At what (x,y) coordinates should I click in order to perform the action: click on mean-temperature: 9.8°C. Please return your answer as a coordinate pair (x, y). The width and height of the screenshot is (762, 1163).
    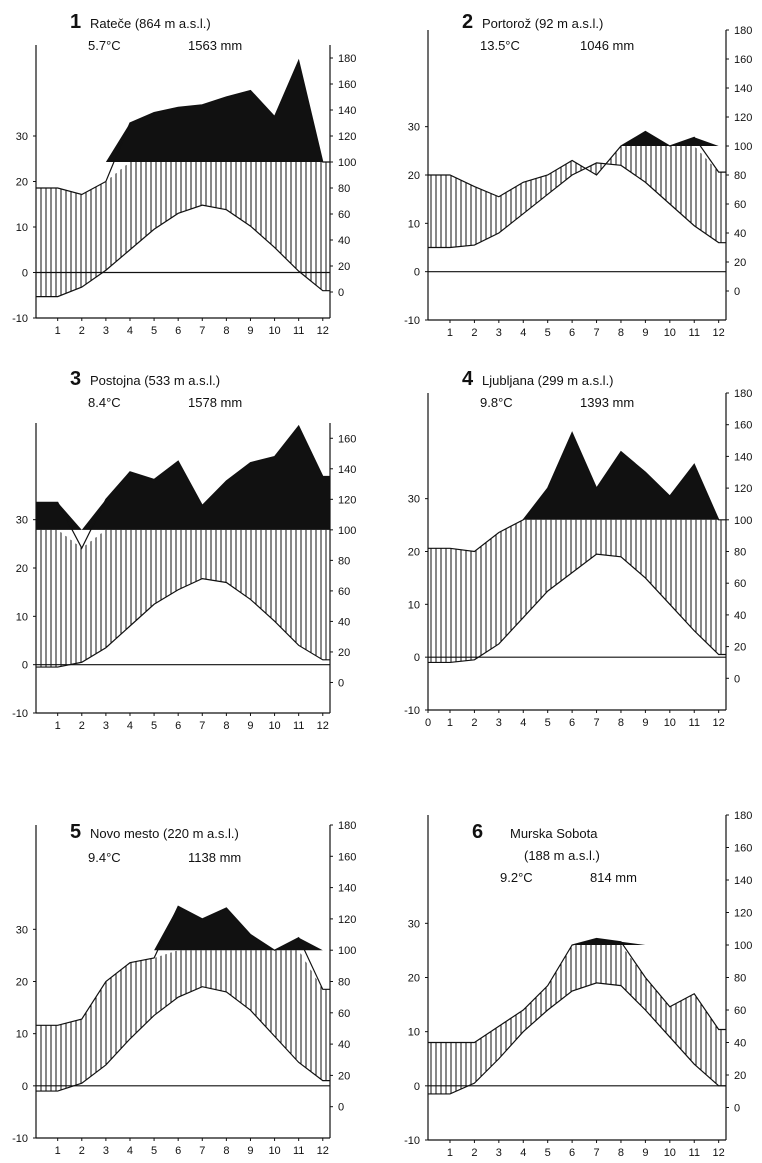
    Looking at the image, I should click on (496, 402).